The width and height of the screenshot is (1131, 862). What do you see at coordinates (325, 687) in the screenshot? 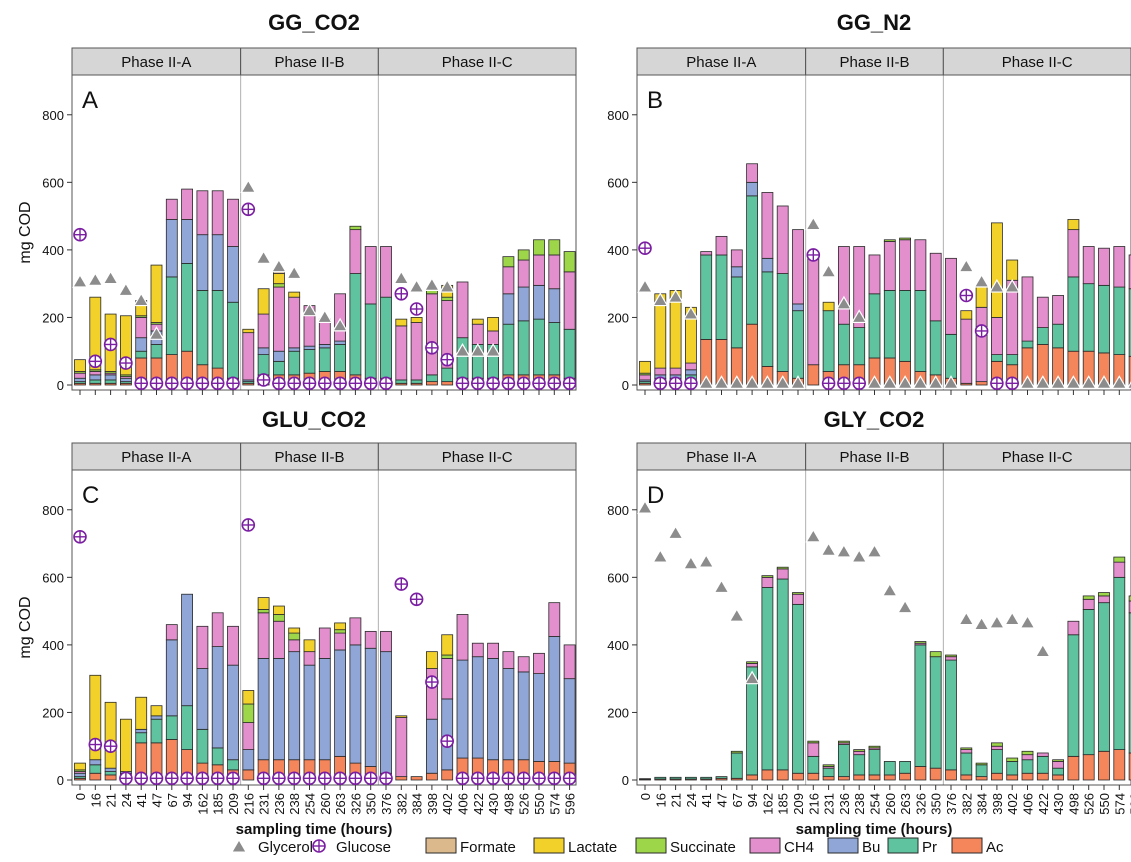
I see `bar-stacks` at bounding box center [325, 687].